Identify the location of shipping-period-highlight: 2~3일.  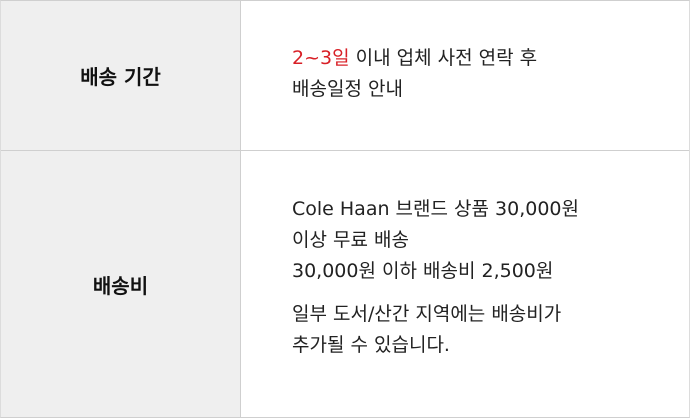
(321, 58).